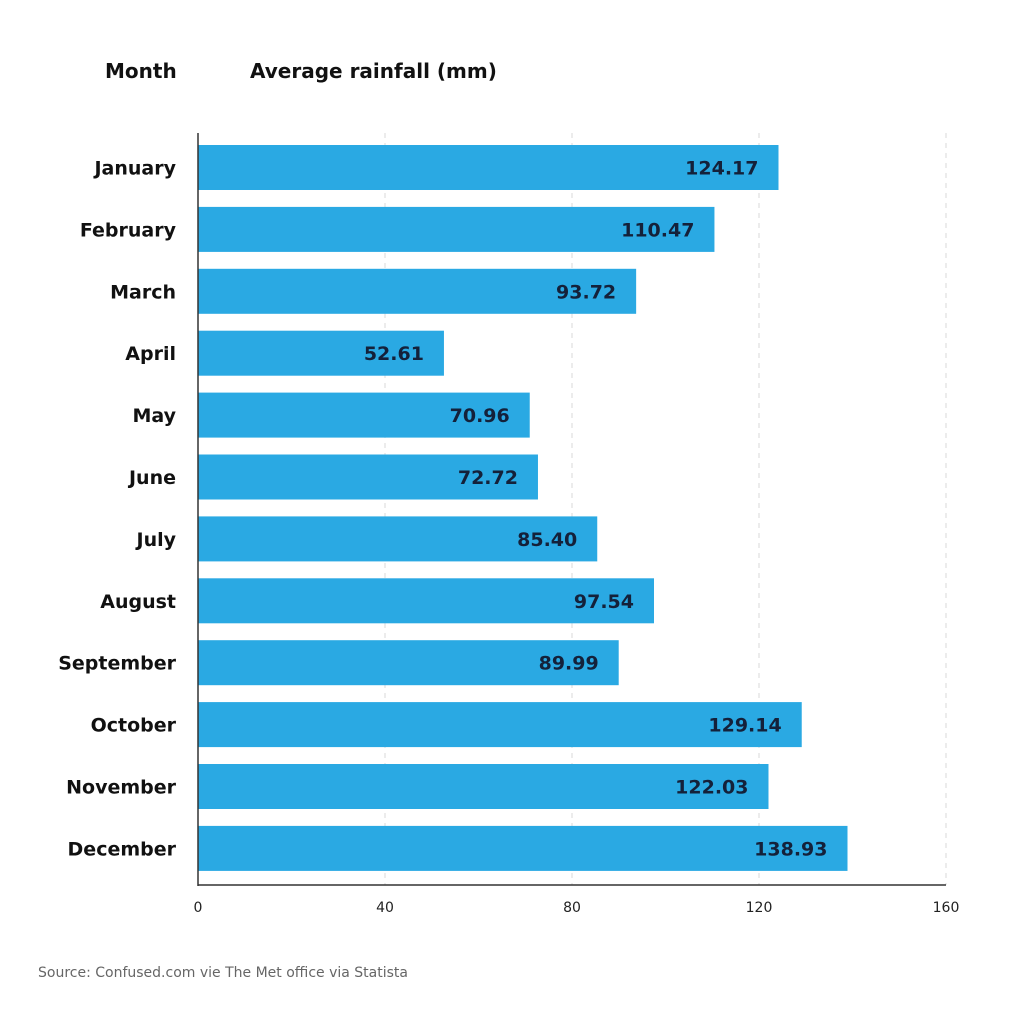 Image resolution: width=1016 pixels, height=1028 pixels. Describe the element at coordinates (373, 71) in the screenshot. I see `value-column-header: Average rainfall (mm)` at that location.